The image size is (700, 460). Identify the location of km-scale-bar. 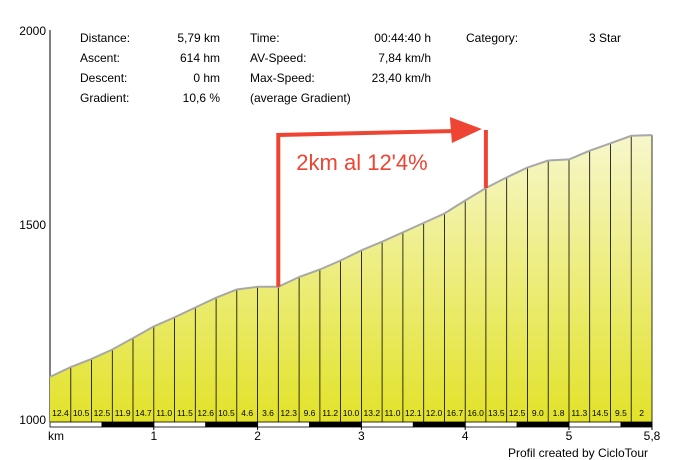
(351, 424).